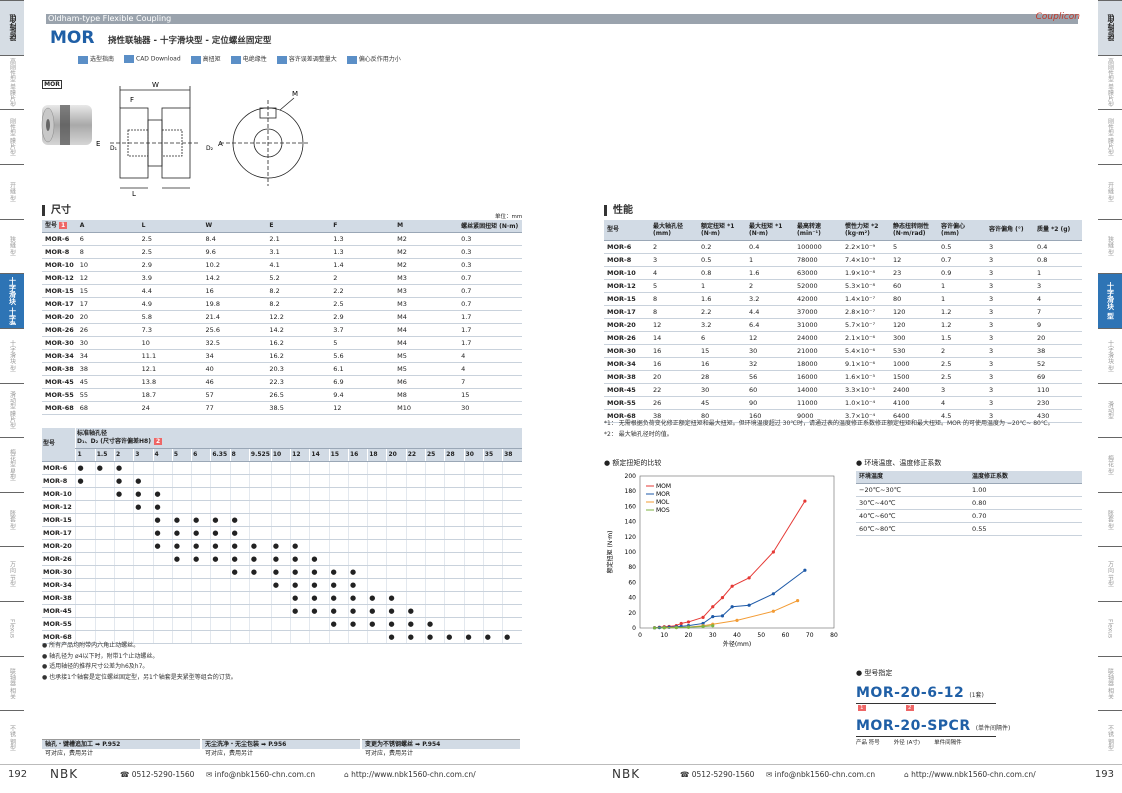 The width and height of the screenshot is (1122, 793). Describe the element at coordinates (1110, 464) in the screenshot. I see `side-tab: 梅花 型` at that location.